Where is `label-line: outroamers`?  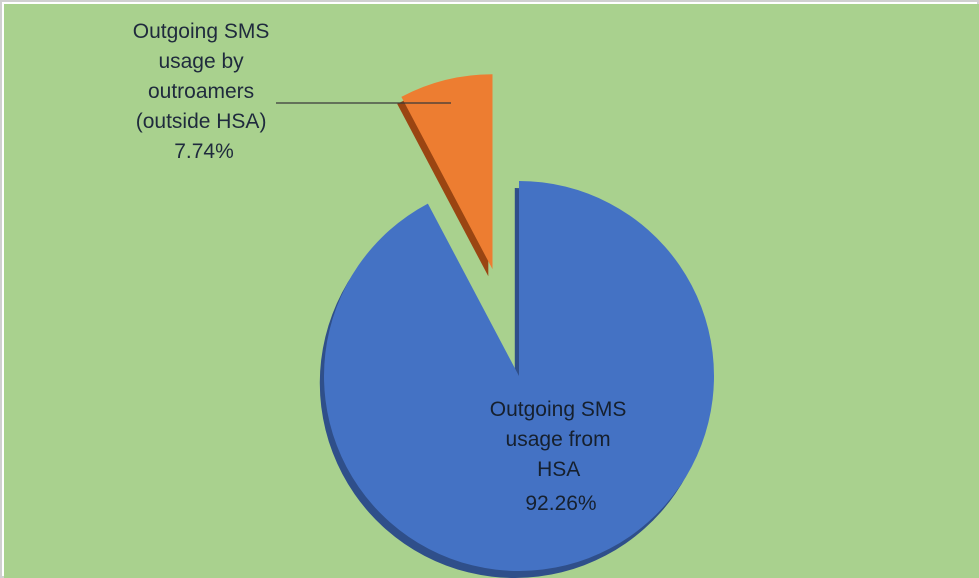 label-line: outroamers is located at coordinates (201, 91).